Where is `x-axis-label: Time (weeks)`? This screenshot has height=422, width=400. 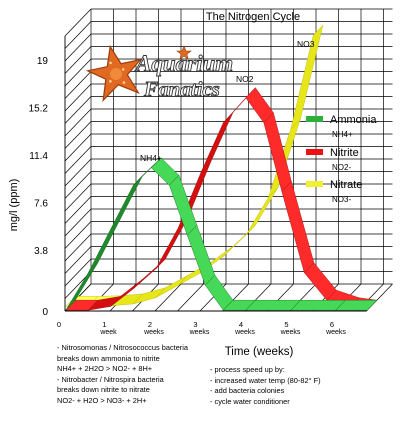
x-axis-label: Time (weeks) is located at coordinates (259, 352).